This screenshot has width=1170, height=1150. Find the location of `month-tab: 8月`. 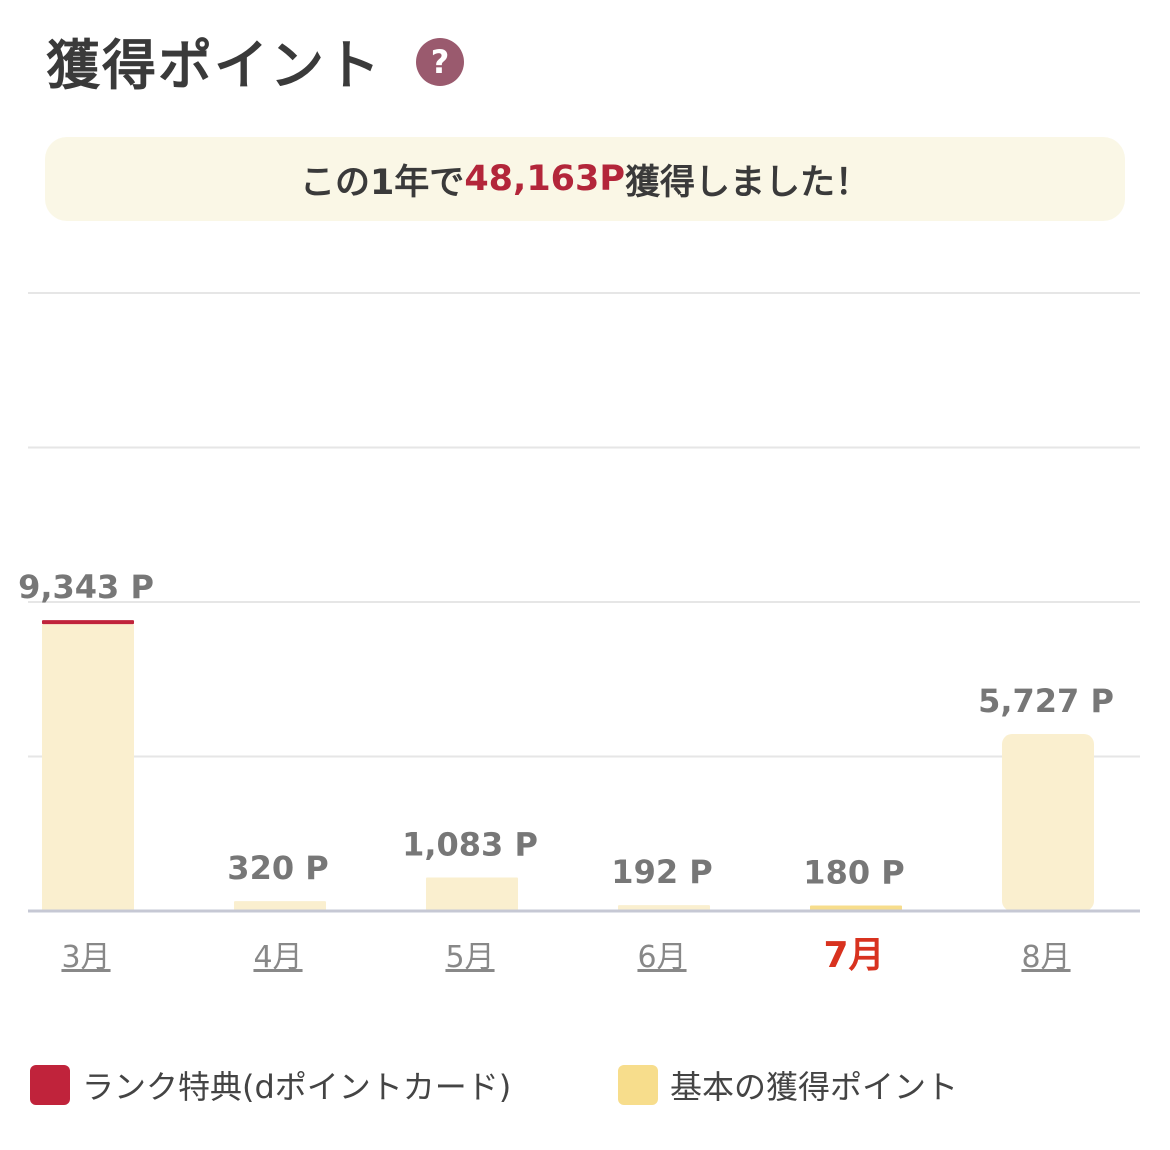

month-tab: 8月 is located at coordinates (1045, 957).